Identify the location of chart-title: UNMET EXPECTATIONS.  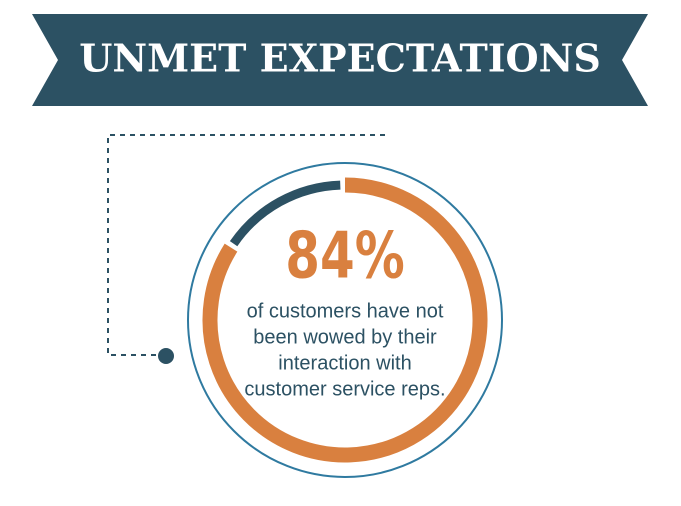
(340, 58).